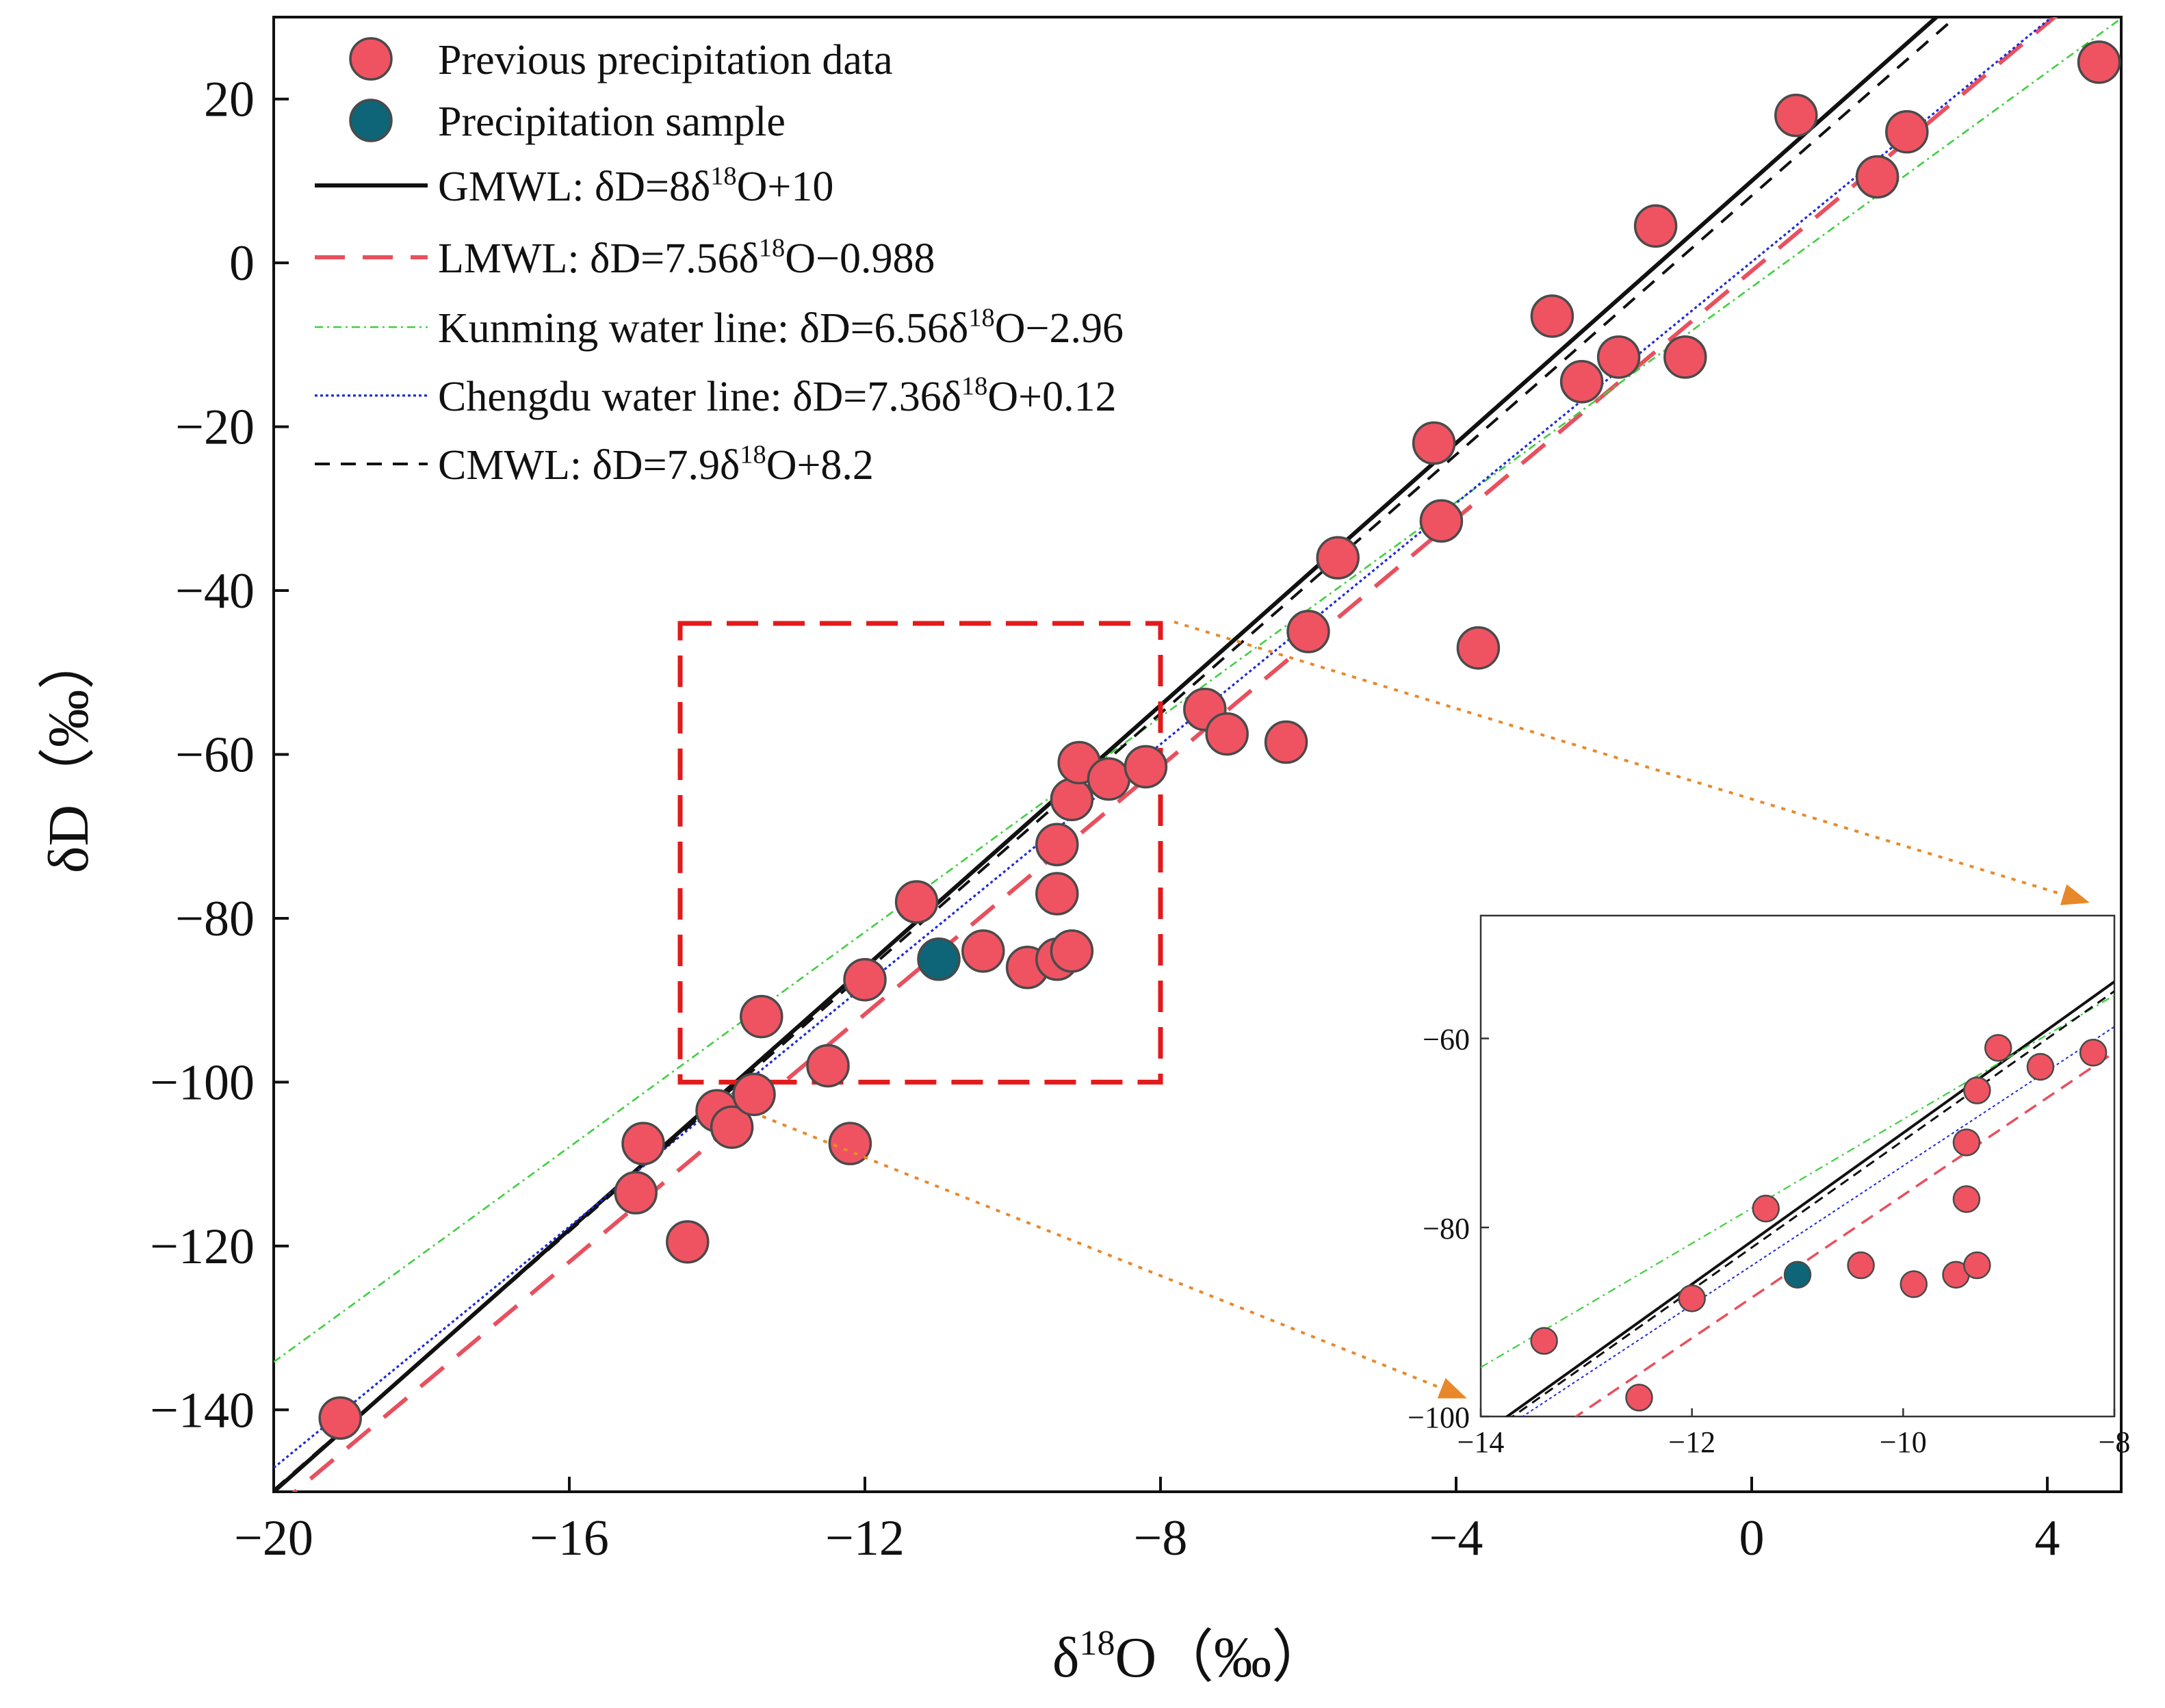  What do you see at coordinates (1903, 1442) in the screenshot?
I see `inset-x-tick-label: −10` at bounding box center [1903, 1442].